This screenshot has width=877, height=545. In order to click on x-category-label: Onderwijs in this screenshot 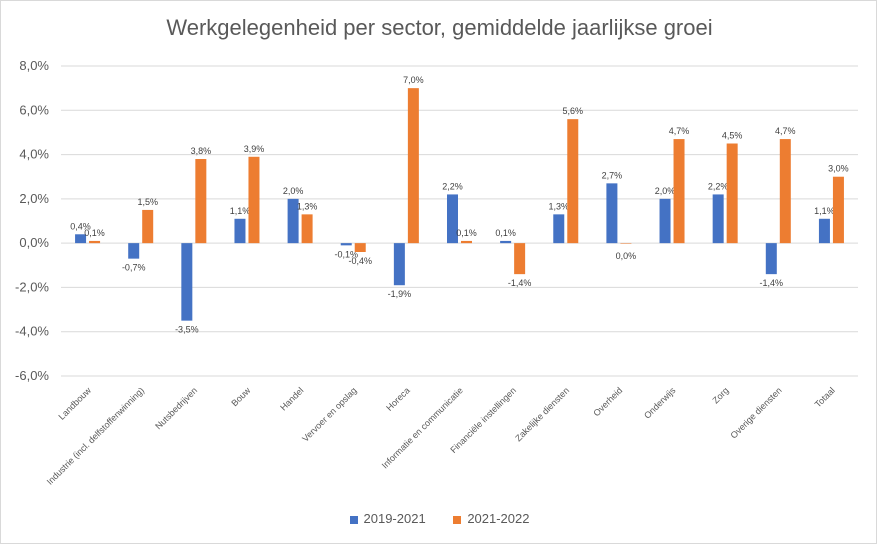, I will do `click(660, 403)`.